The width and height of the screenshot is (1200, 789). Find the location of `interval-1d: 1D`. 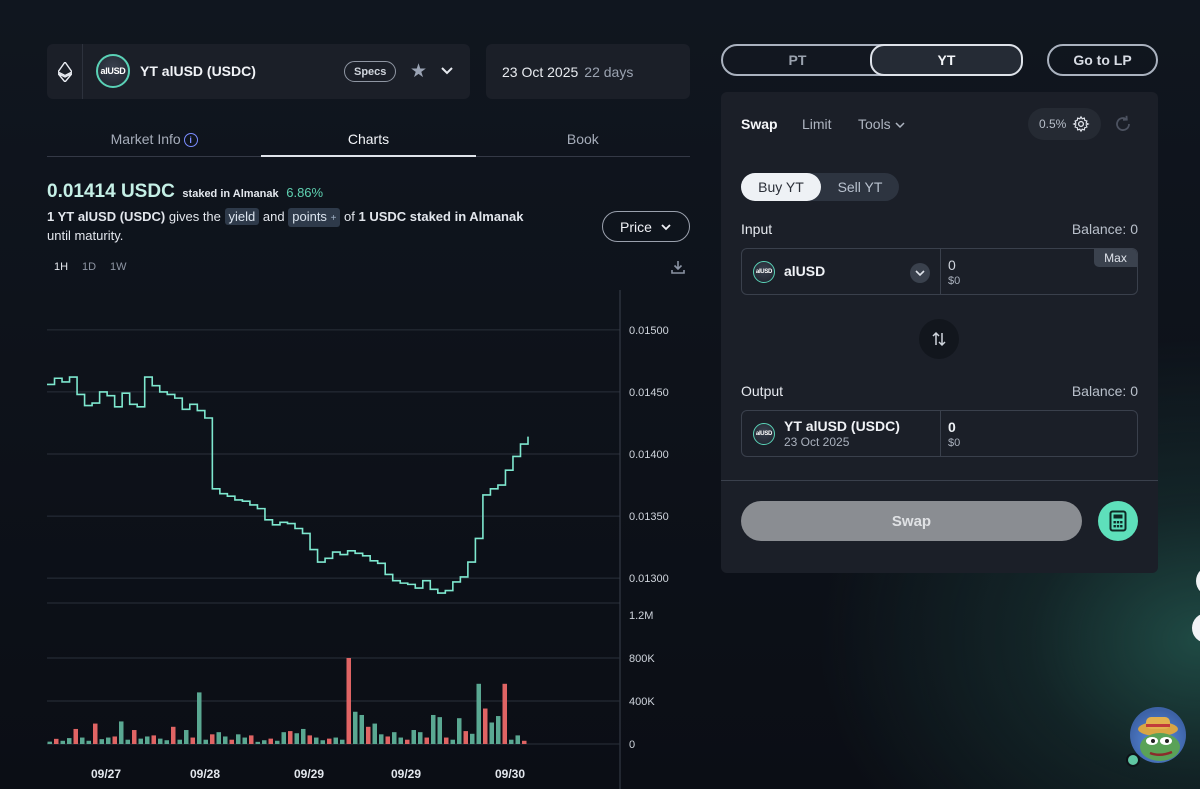

interval-1d: 1D is located at coordinates (89, 267).